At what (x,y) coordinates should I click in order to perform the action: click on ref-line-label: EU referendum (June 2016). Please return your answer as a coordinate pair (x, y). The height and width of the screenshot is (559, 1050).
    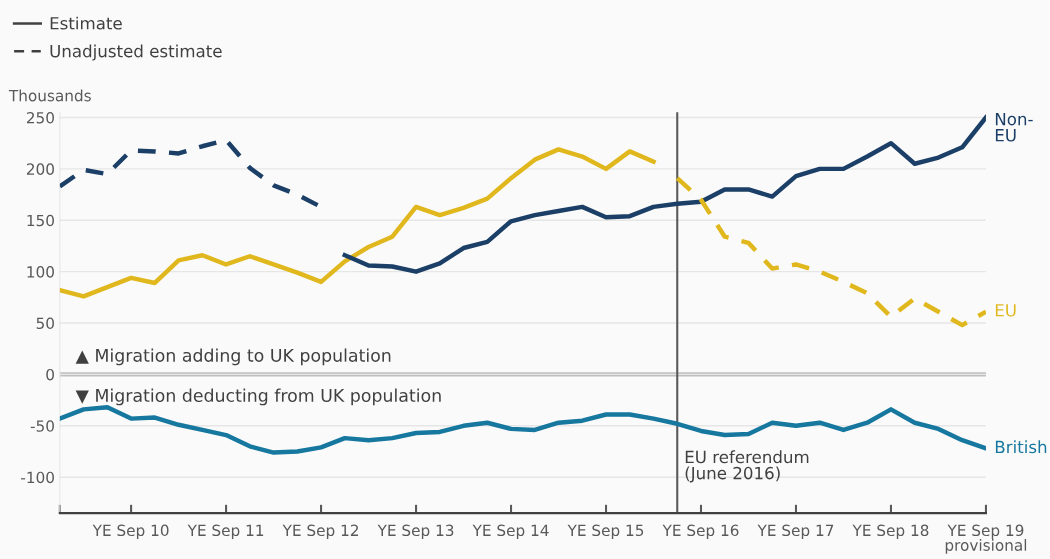
    Looking at the image, I should click on (747, 466).